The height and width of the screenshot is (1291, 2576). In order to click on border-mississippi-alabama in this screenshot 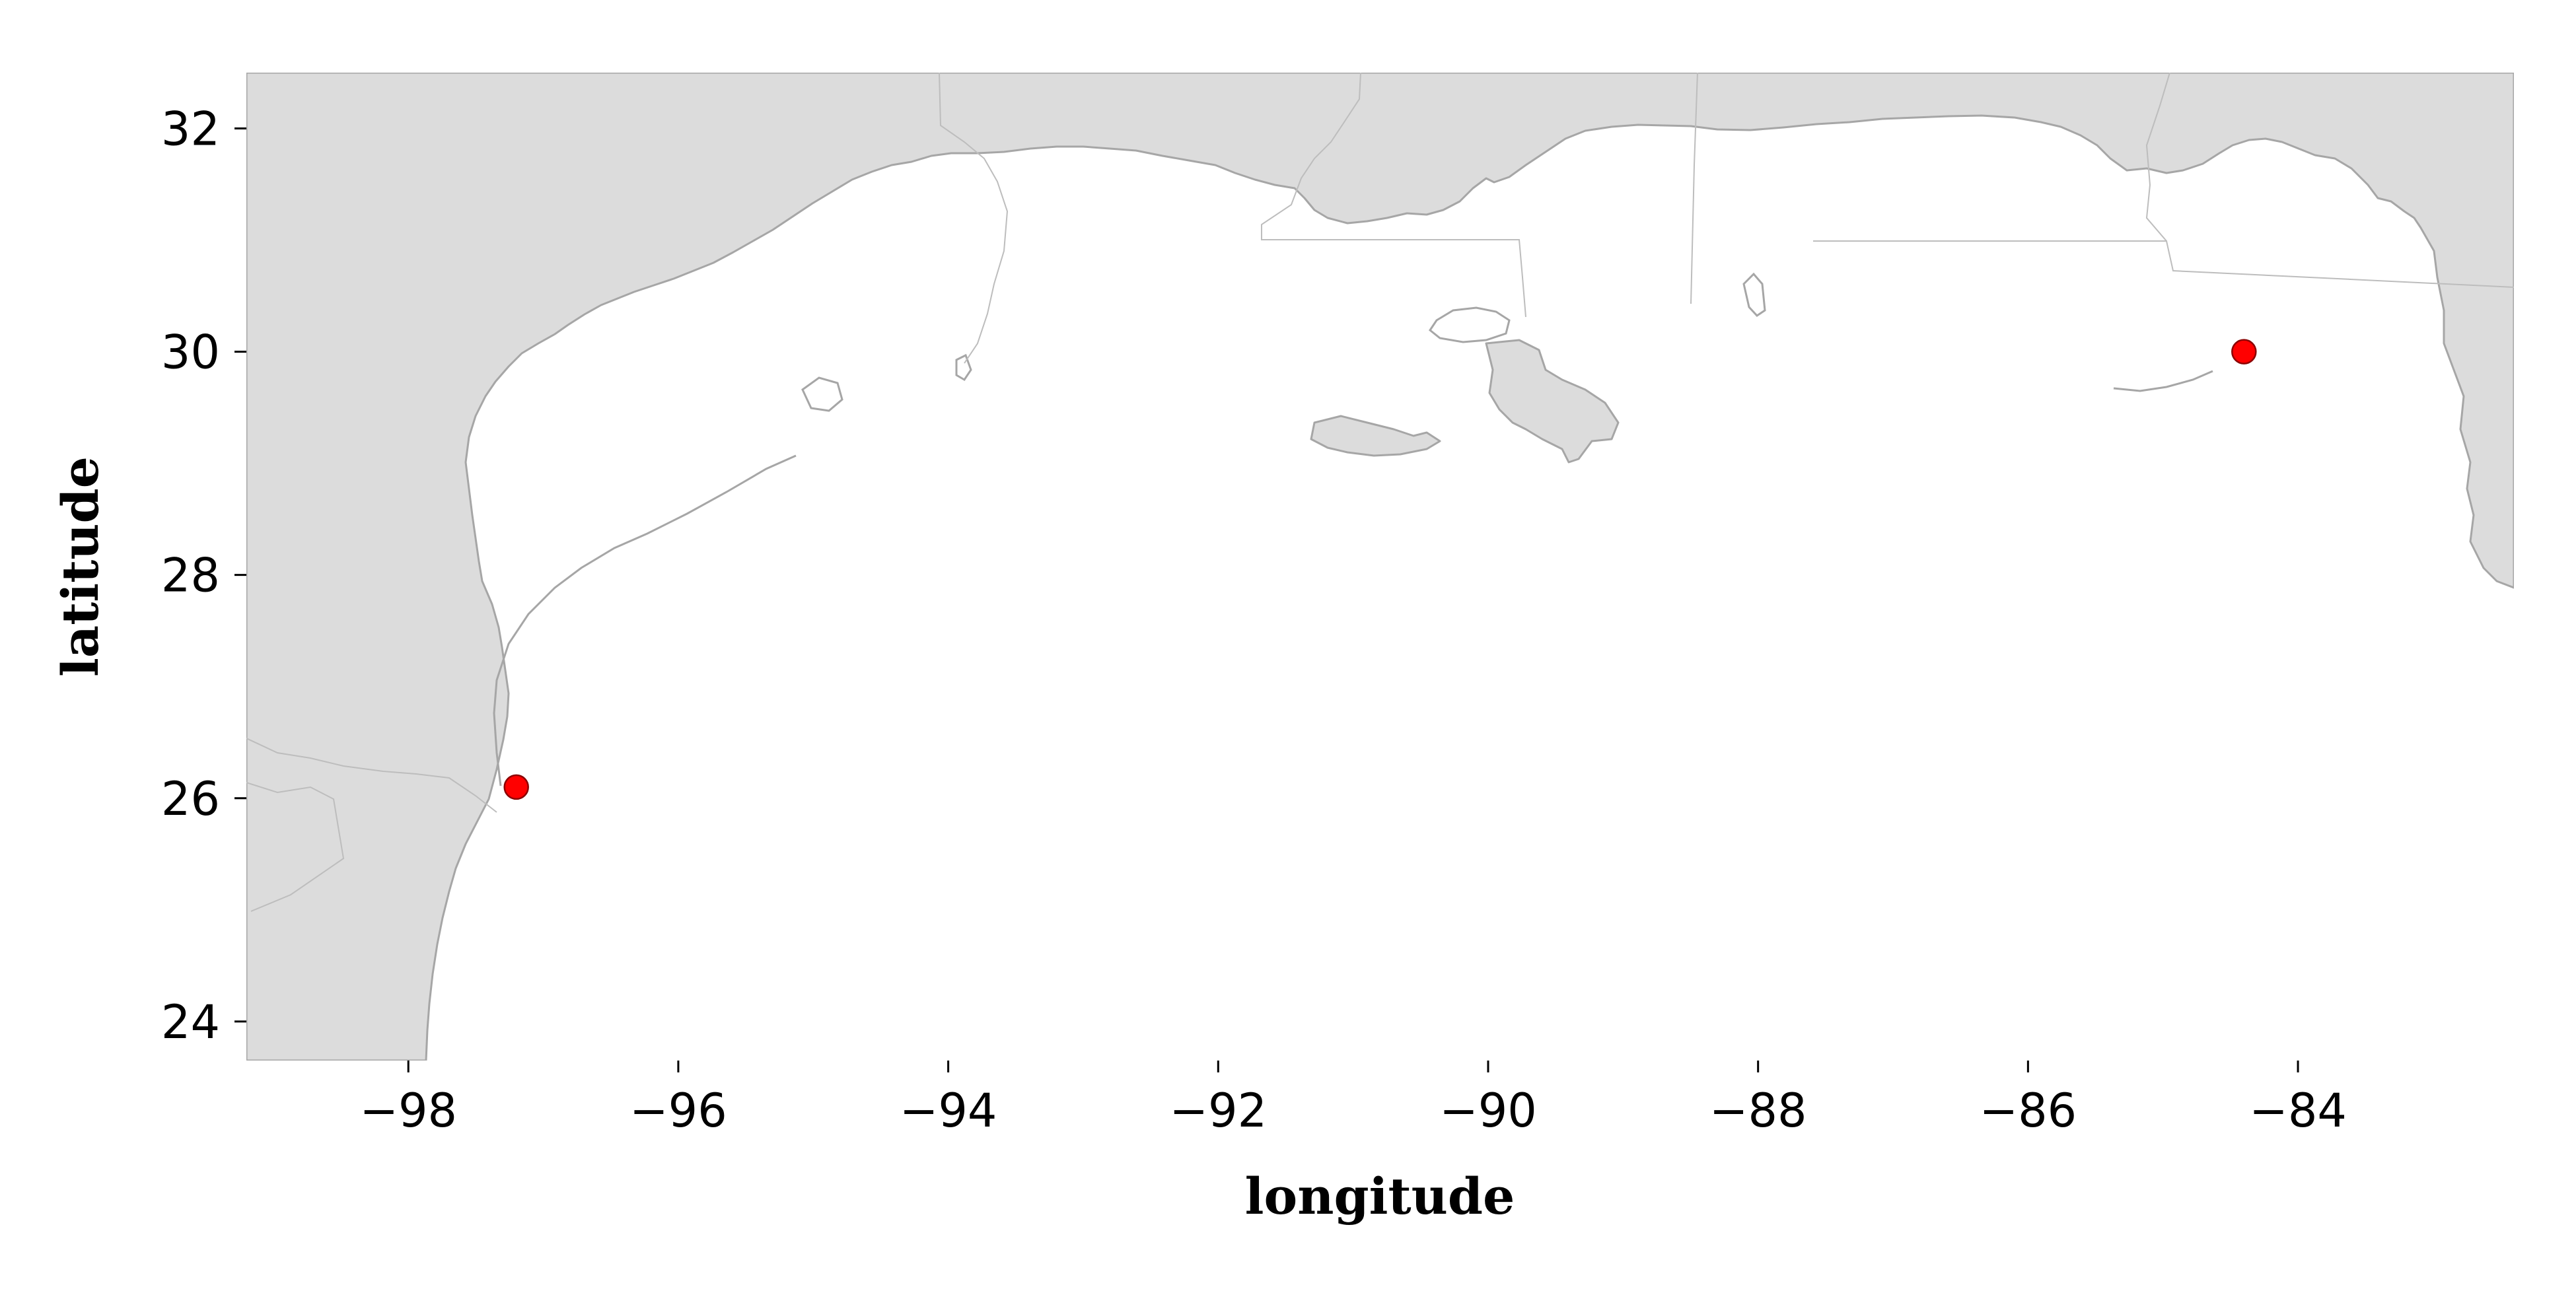, I will do `click(1694, 188)`.